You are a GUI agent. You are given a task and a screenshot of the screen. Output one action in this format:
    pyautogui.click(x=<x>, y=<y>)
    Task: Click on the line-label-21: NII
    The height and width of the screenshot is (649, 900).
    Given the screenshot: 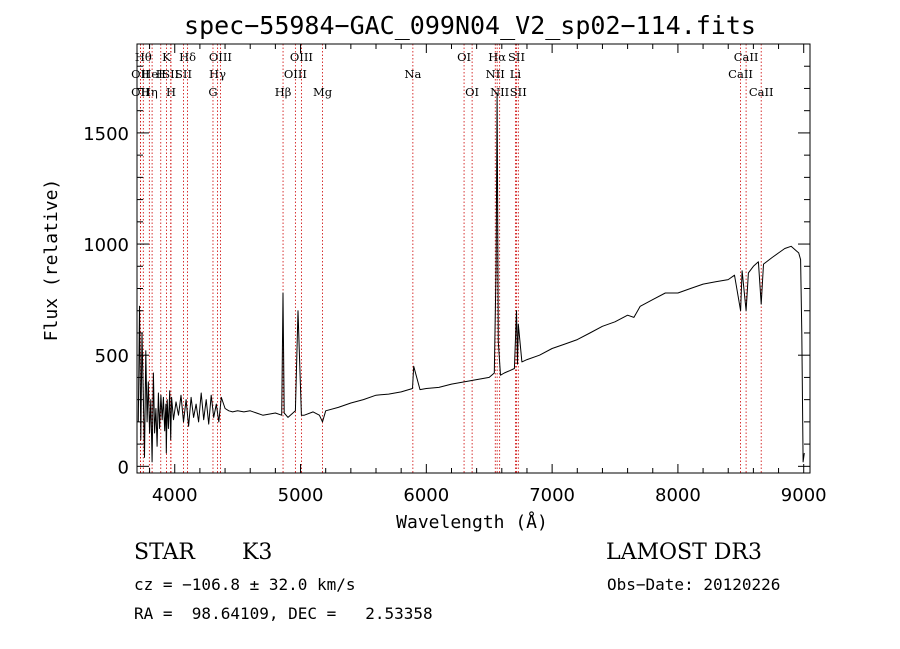 What is the action you would take?
    pyautogui.click(x=495, y=74)
    